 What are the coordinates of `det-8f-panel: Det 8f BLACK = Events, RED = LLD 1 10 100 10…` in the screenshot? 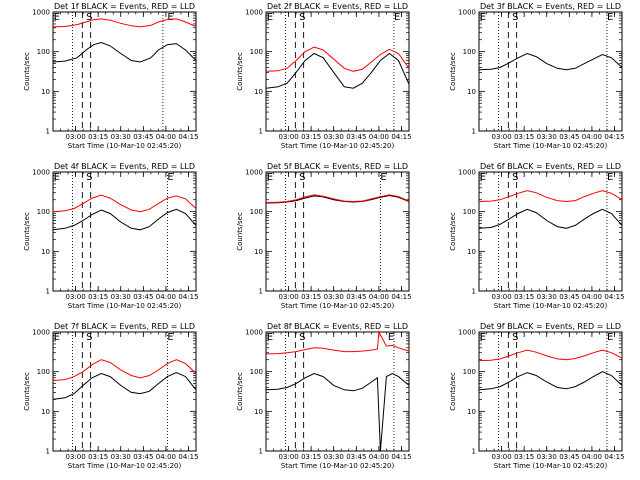 It's located at (319, 400).